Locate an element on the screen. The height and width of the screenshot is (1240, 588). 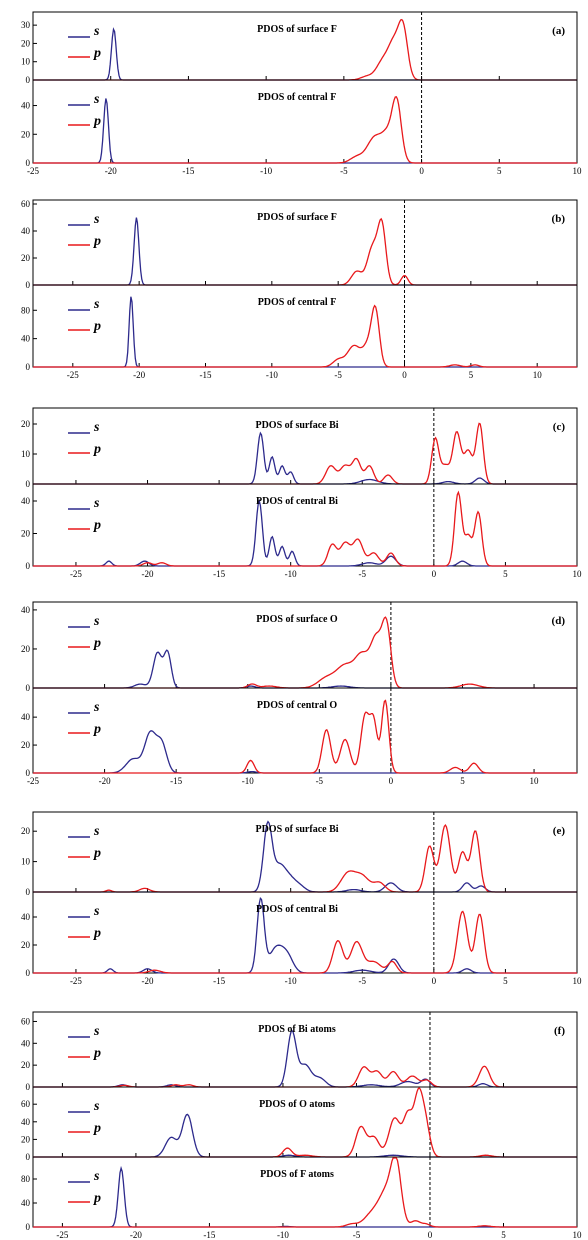
panel-title: PDOS of surface F is located at coordinates (297, 29).